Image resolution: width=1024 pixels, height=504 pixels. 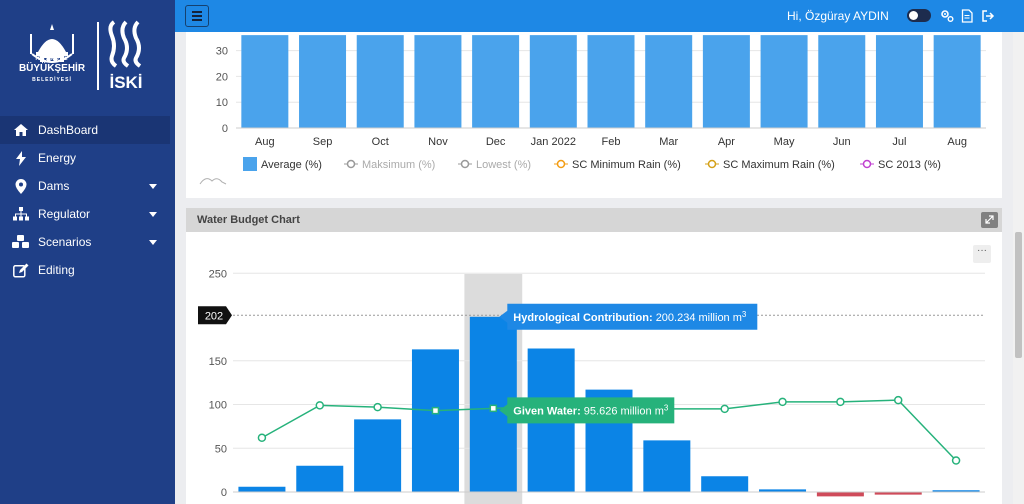 I want to click on document-icon, so click(x=967, y=16).